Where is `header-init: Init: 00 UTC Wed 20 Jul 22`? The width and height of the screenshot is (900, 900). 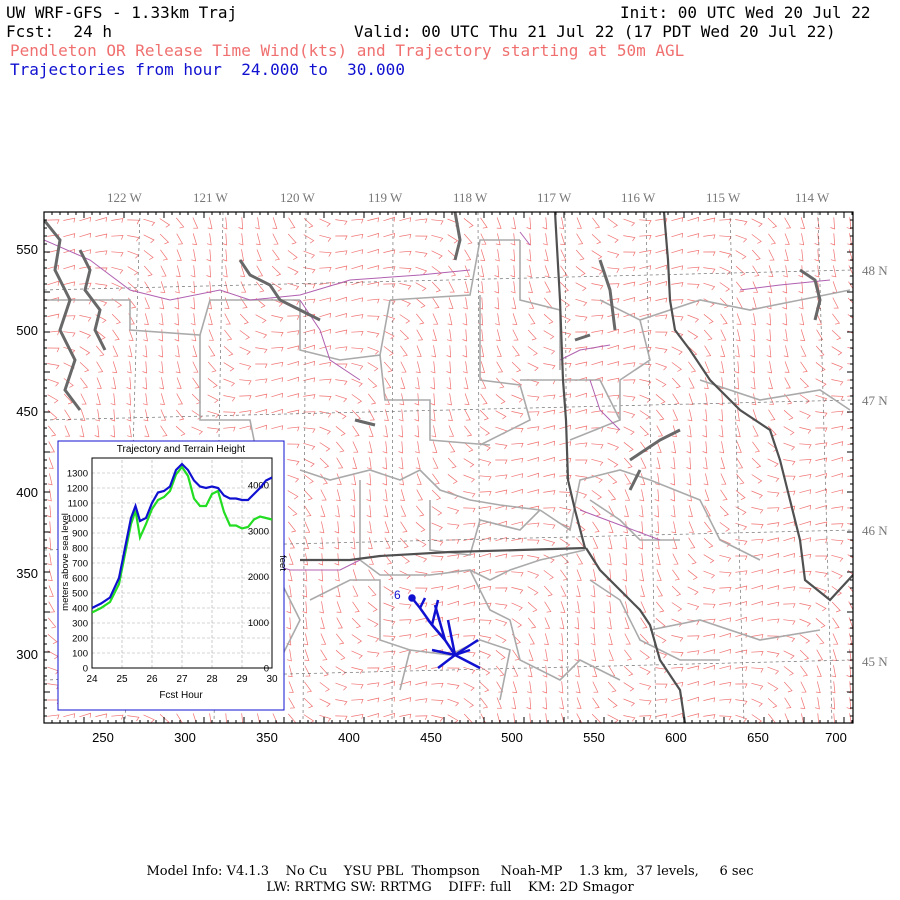 header-init: Init: 00 UTC Wed 20 Jul 22 is located at coordinates (745, 12).